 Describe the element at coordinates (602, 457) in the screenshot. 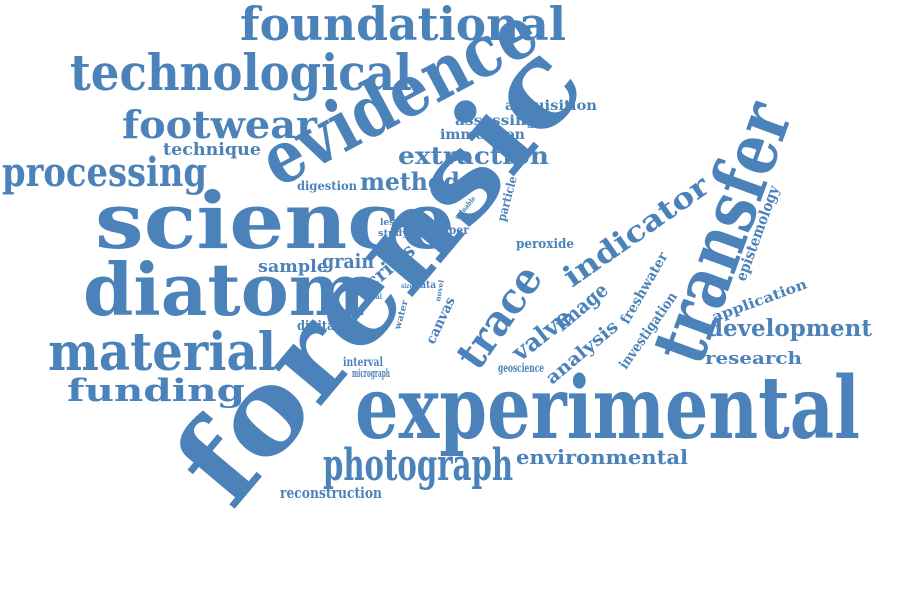

I see `word-experimental: environmental` at that location.